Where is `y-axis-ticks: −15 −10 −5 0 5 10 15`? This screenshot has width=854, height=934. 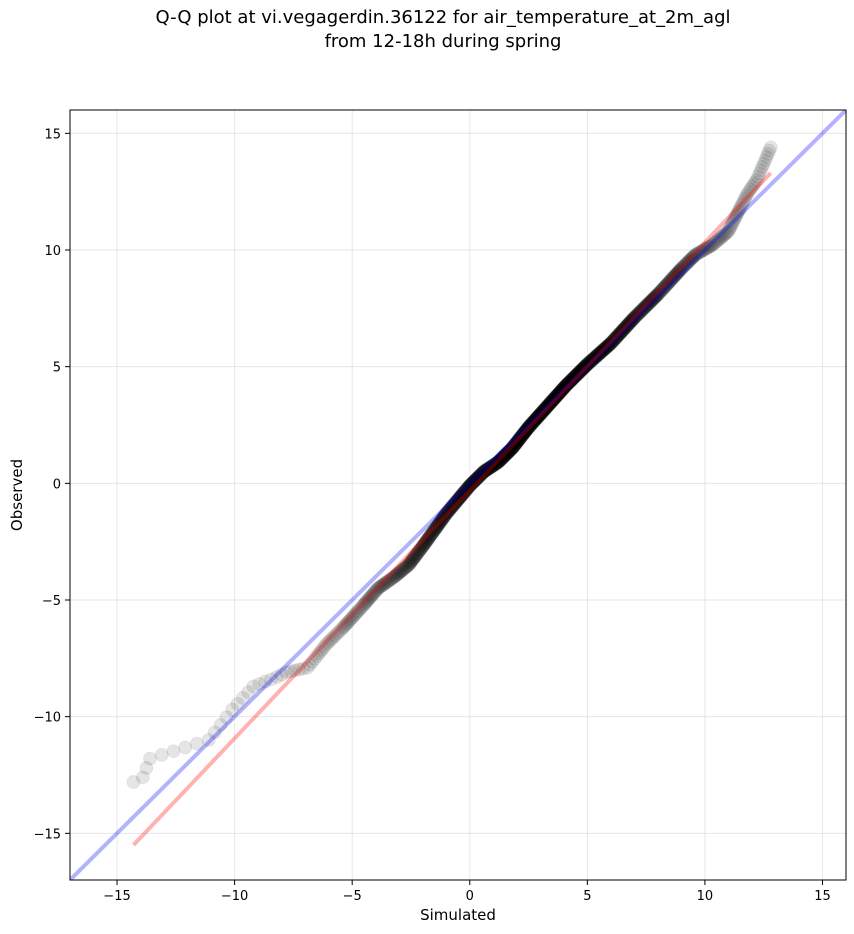 y-axis-ticks: −15 −10 −5 0 5 10 15 is located at coordinates (52, 484).